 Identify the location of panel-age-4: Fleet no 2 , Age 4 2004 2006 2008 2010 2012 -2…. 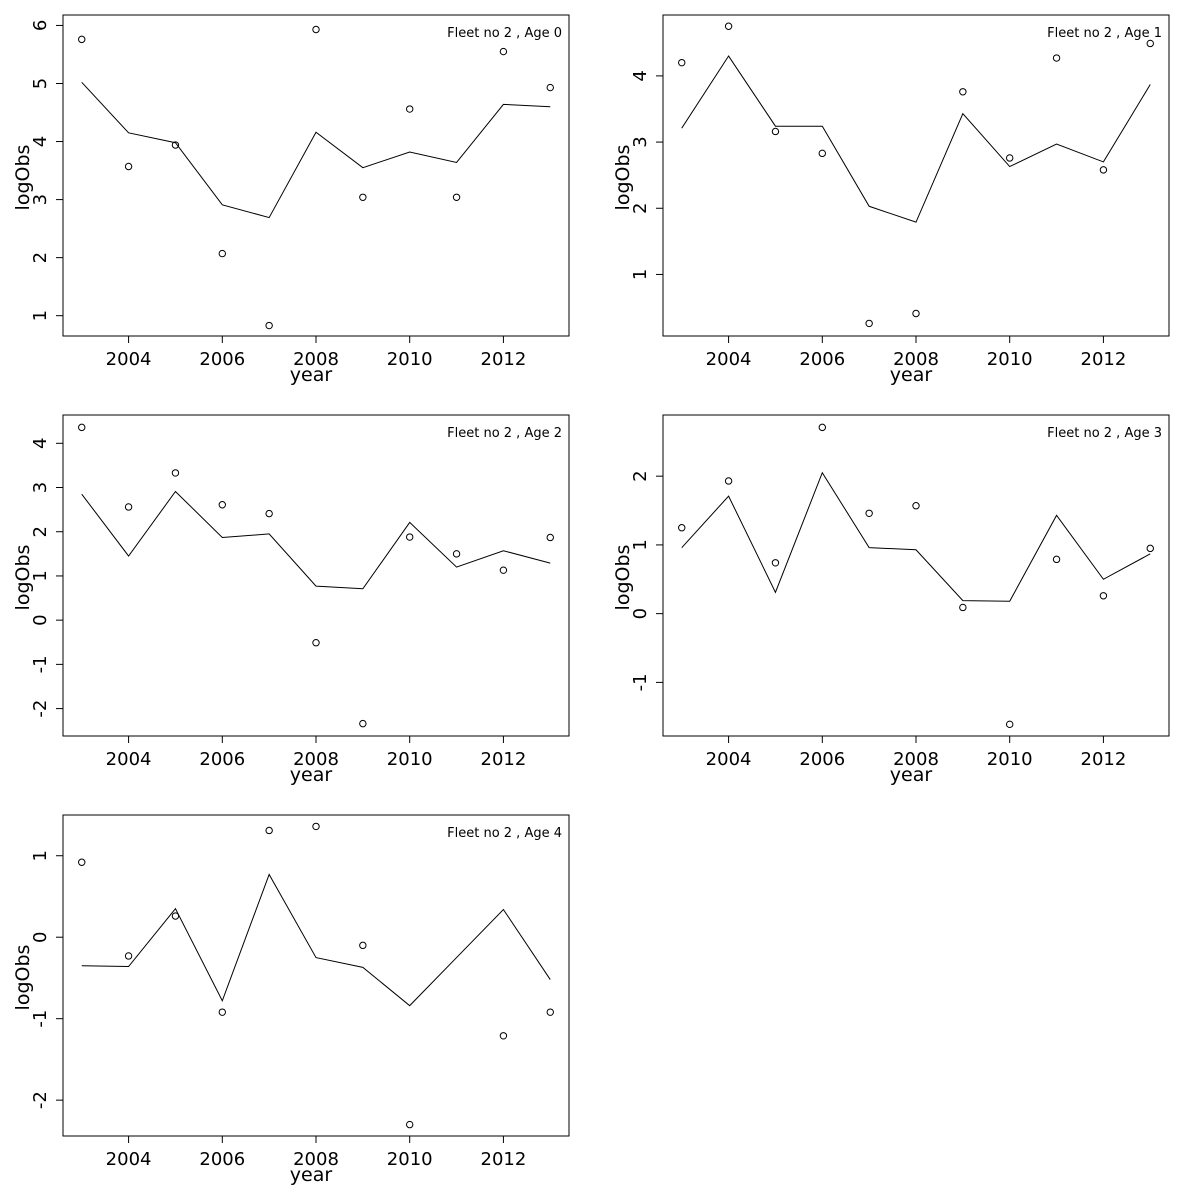
(291, 1000).